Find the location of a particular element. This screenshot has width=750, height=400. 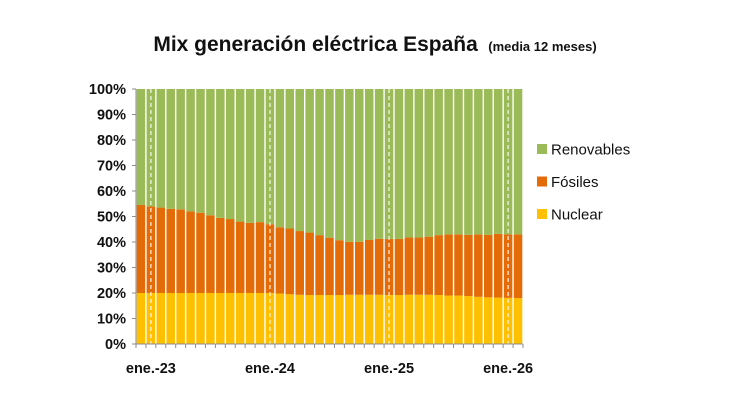

y-tick-label: 70% is located at coordinates (111, 167).